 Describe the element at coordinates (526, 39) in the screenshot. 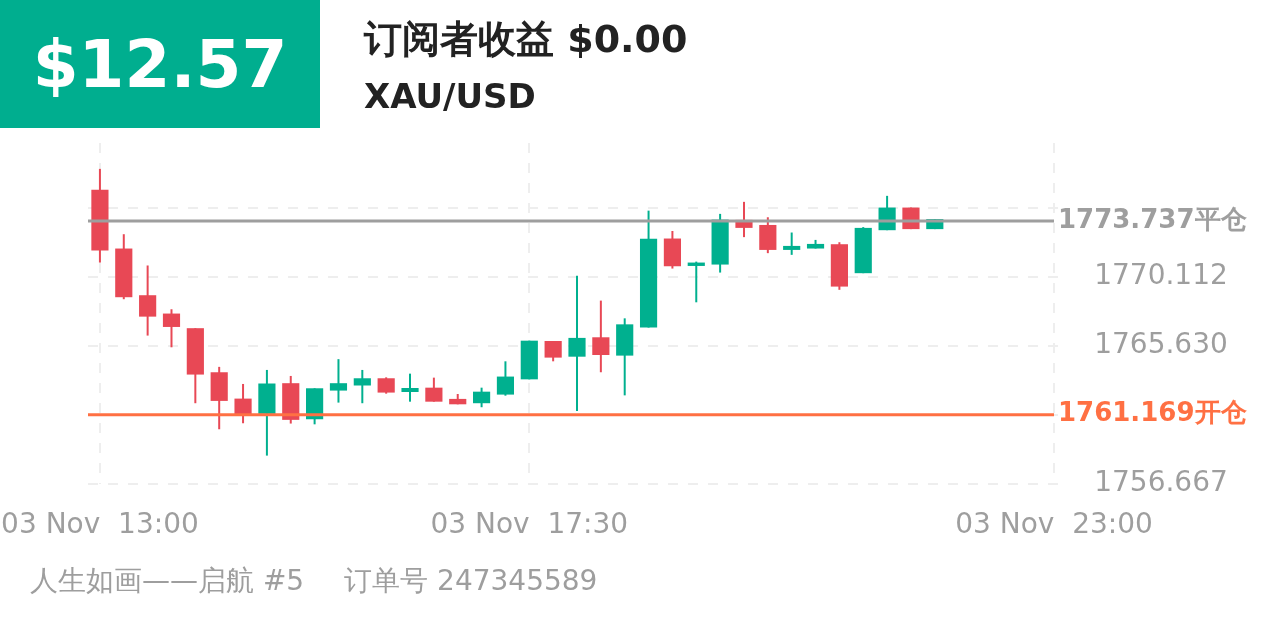

I see `chart-title: 订阅者收益 $0.00` at that location.